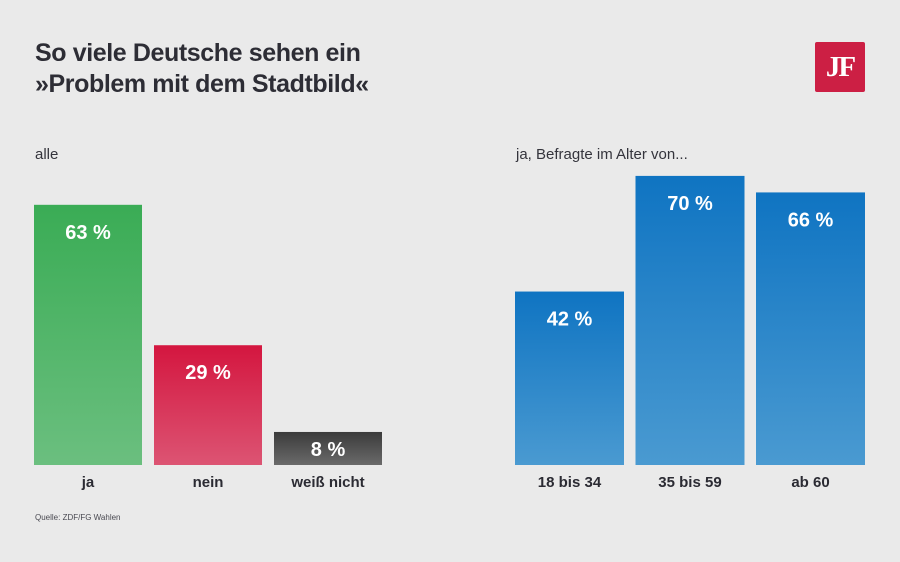 This screenshot has width=900, height=562. I want to click on category-label: ja, so click(88, 482).